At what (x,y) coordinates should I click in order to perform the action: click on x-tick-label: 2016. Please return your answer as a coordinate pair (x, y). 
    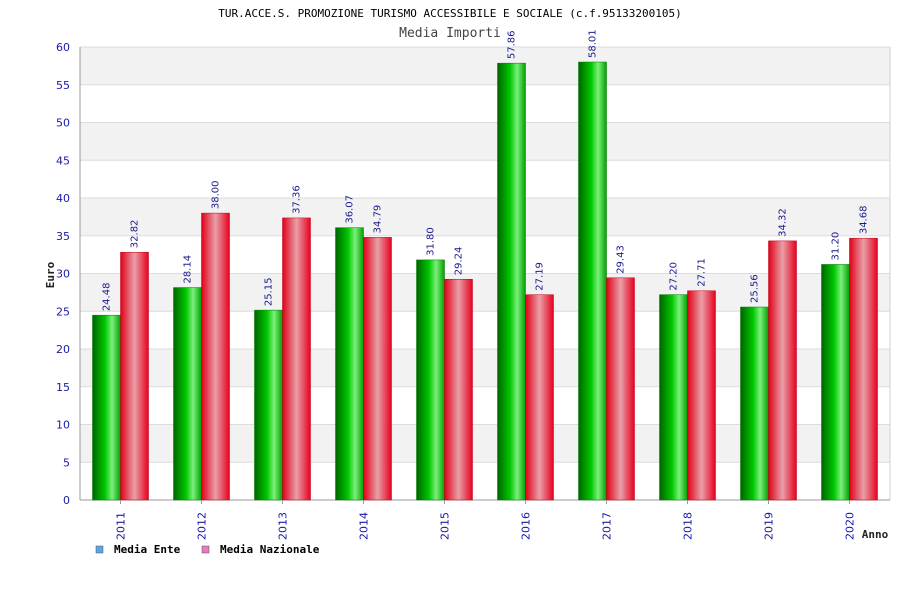
    Looking at the image, I should click on (526, 526).